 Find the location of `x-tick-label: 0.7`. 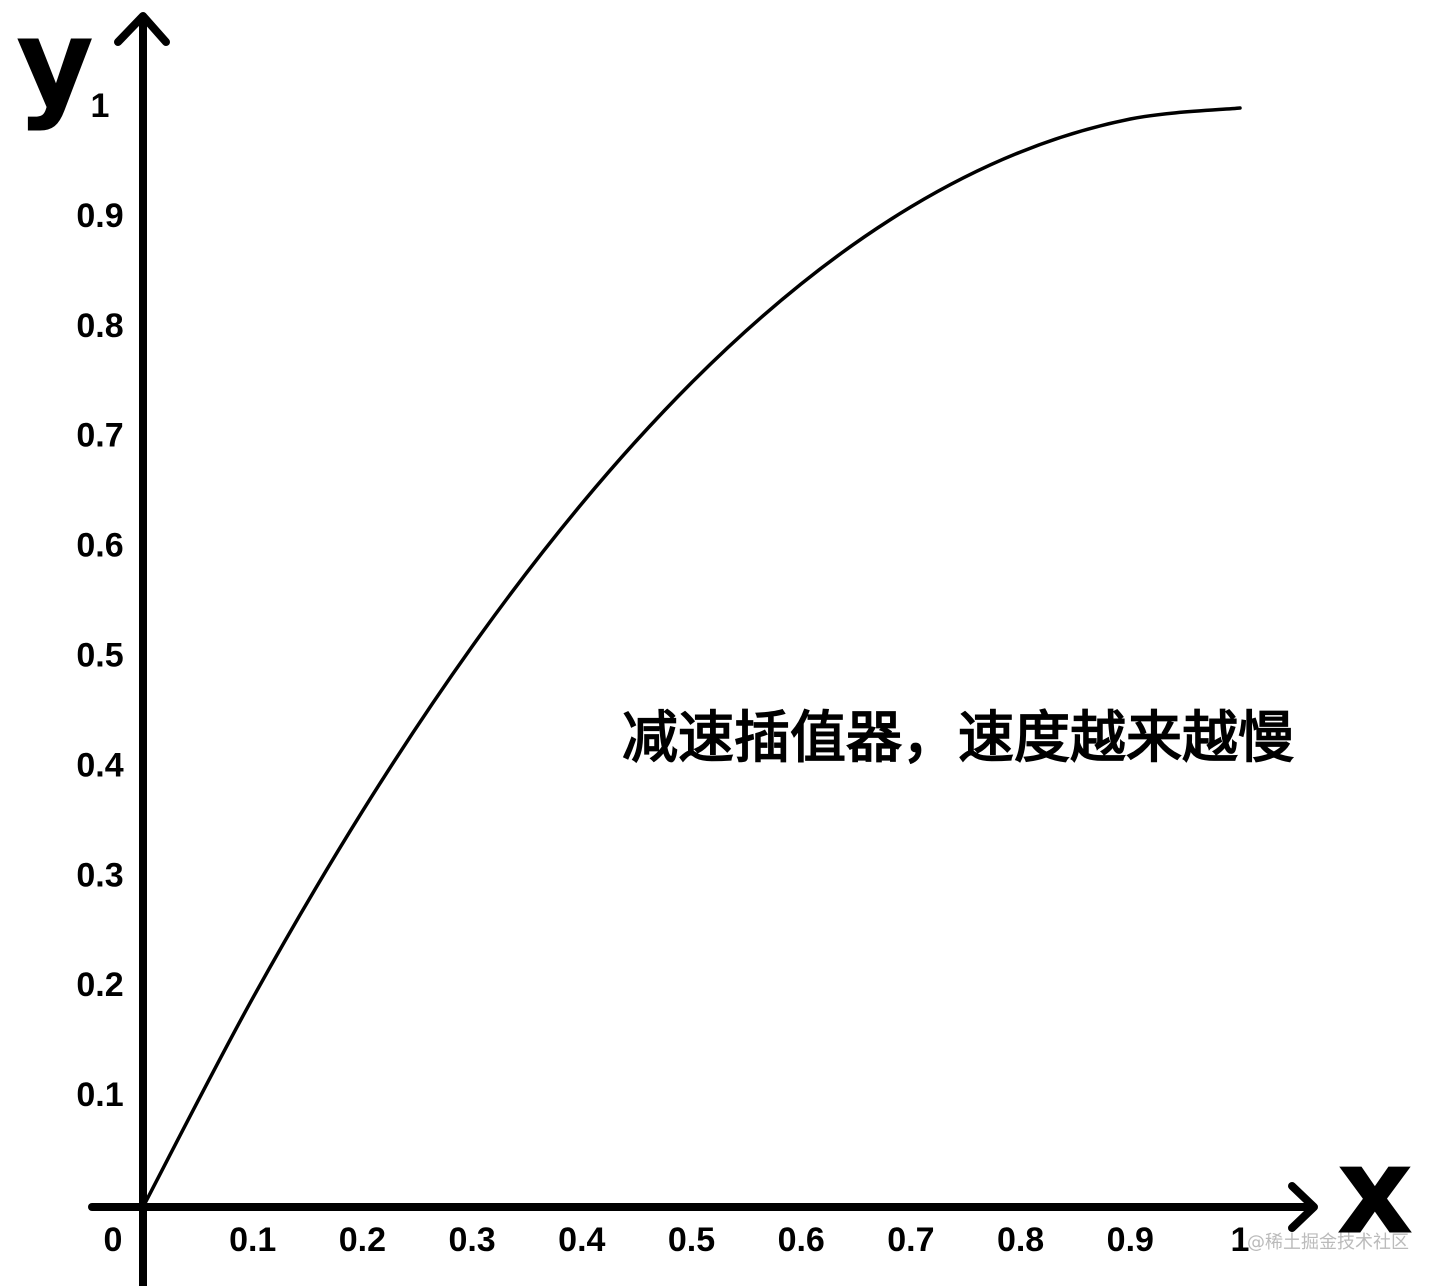

x-tick-label: 0.7 is located at coordinates (910, 1240).